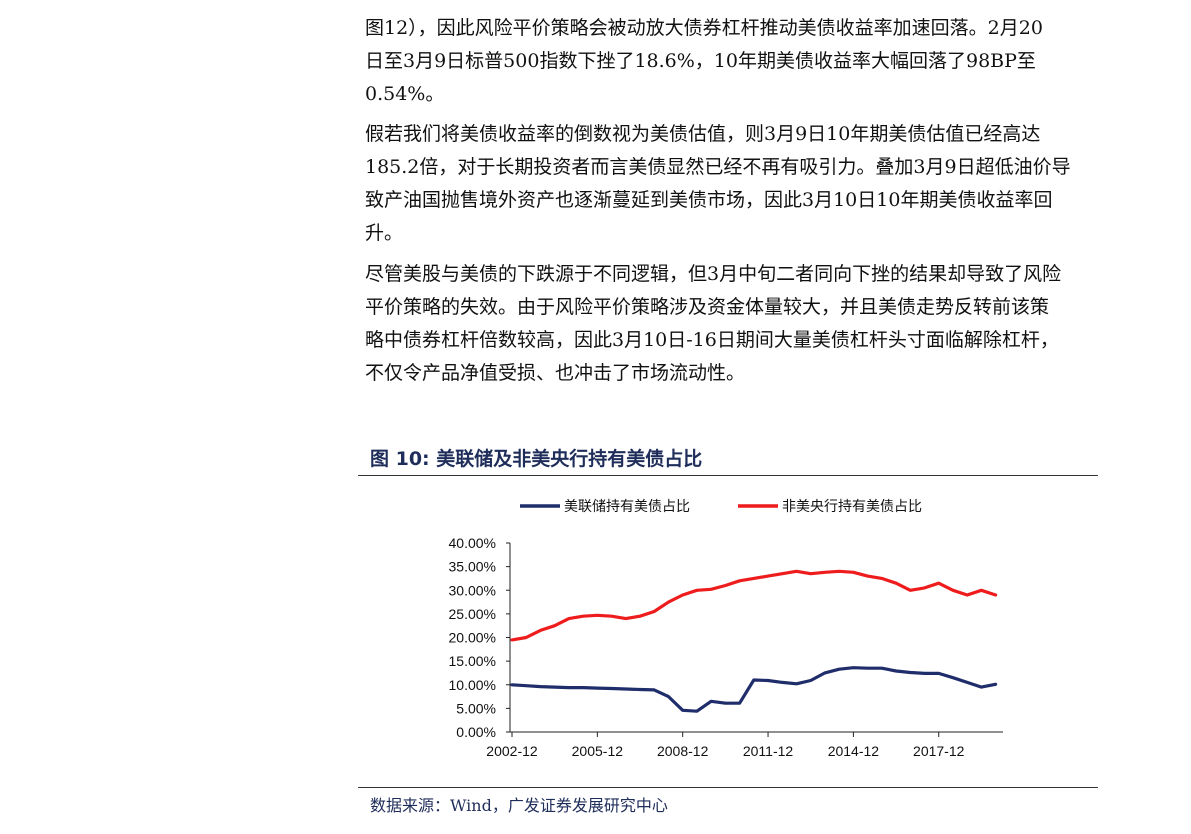  What do you see at coordinates (728, 787) in the screenshot?
I see `figure-bottom-rule` at bounding box center [728, 787].